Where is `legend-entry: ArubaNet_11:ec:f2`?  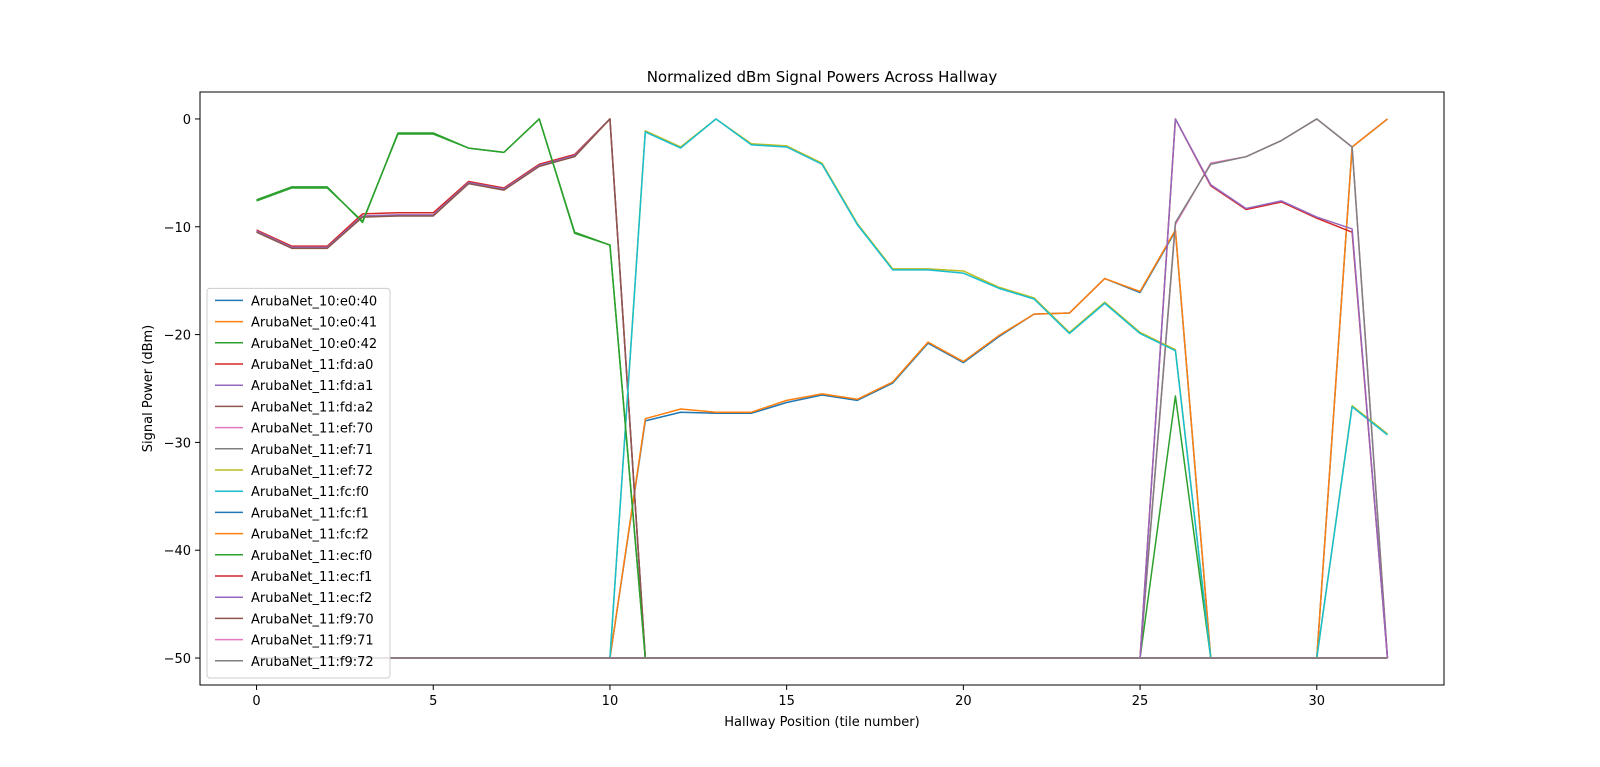 legend-entry: ArubaNet_11:ec:f2 is located at coordinates (311, 598).